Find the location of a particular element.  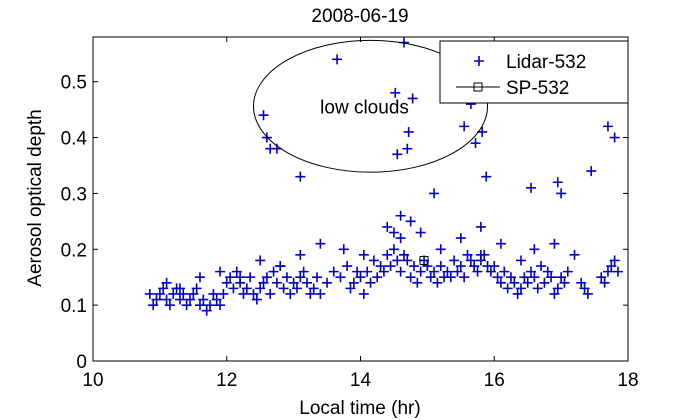

legend-plus-icon is located at coordinates (479, 61).